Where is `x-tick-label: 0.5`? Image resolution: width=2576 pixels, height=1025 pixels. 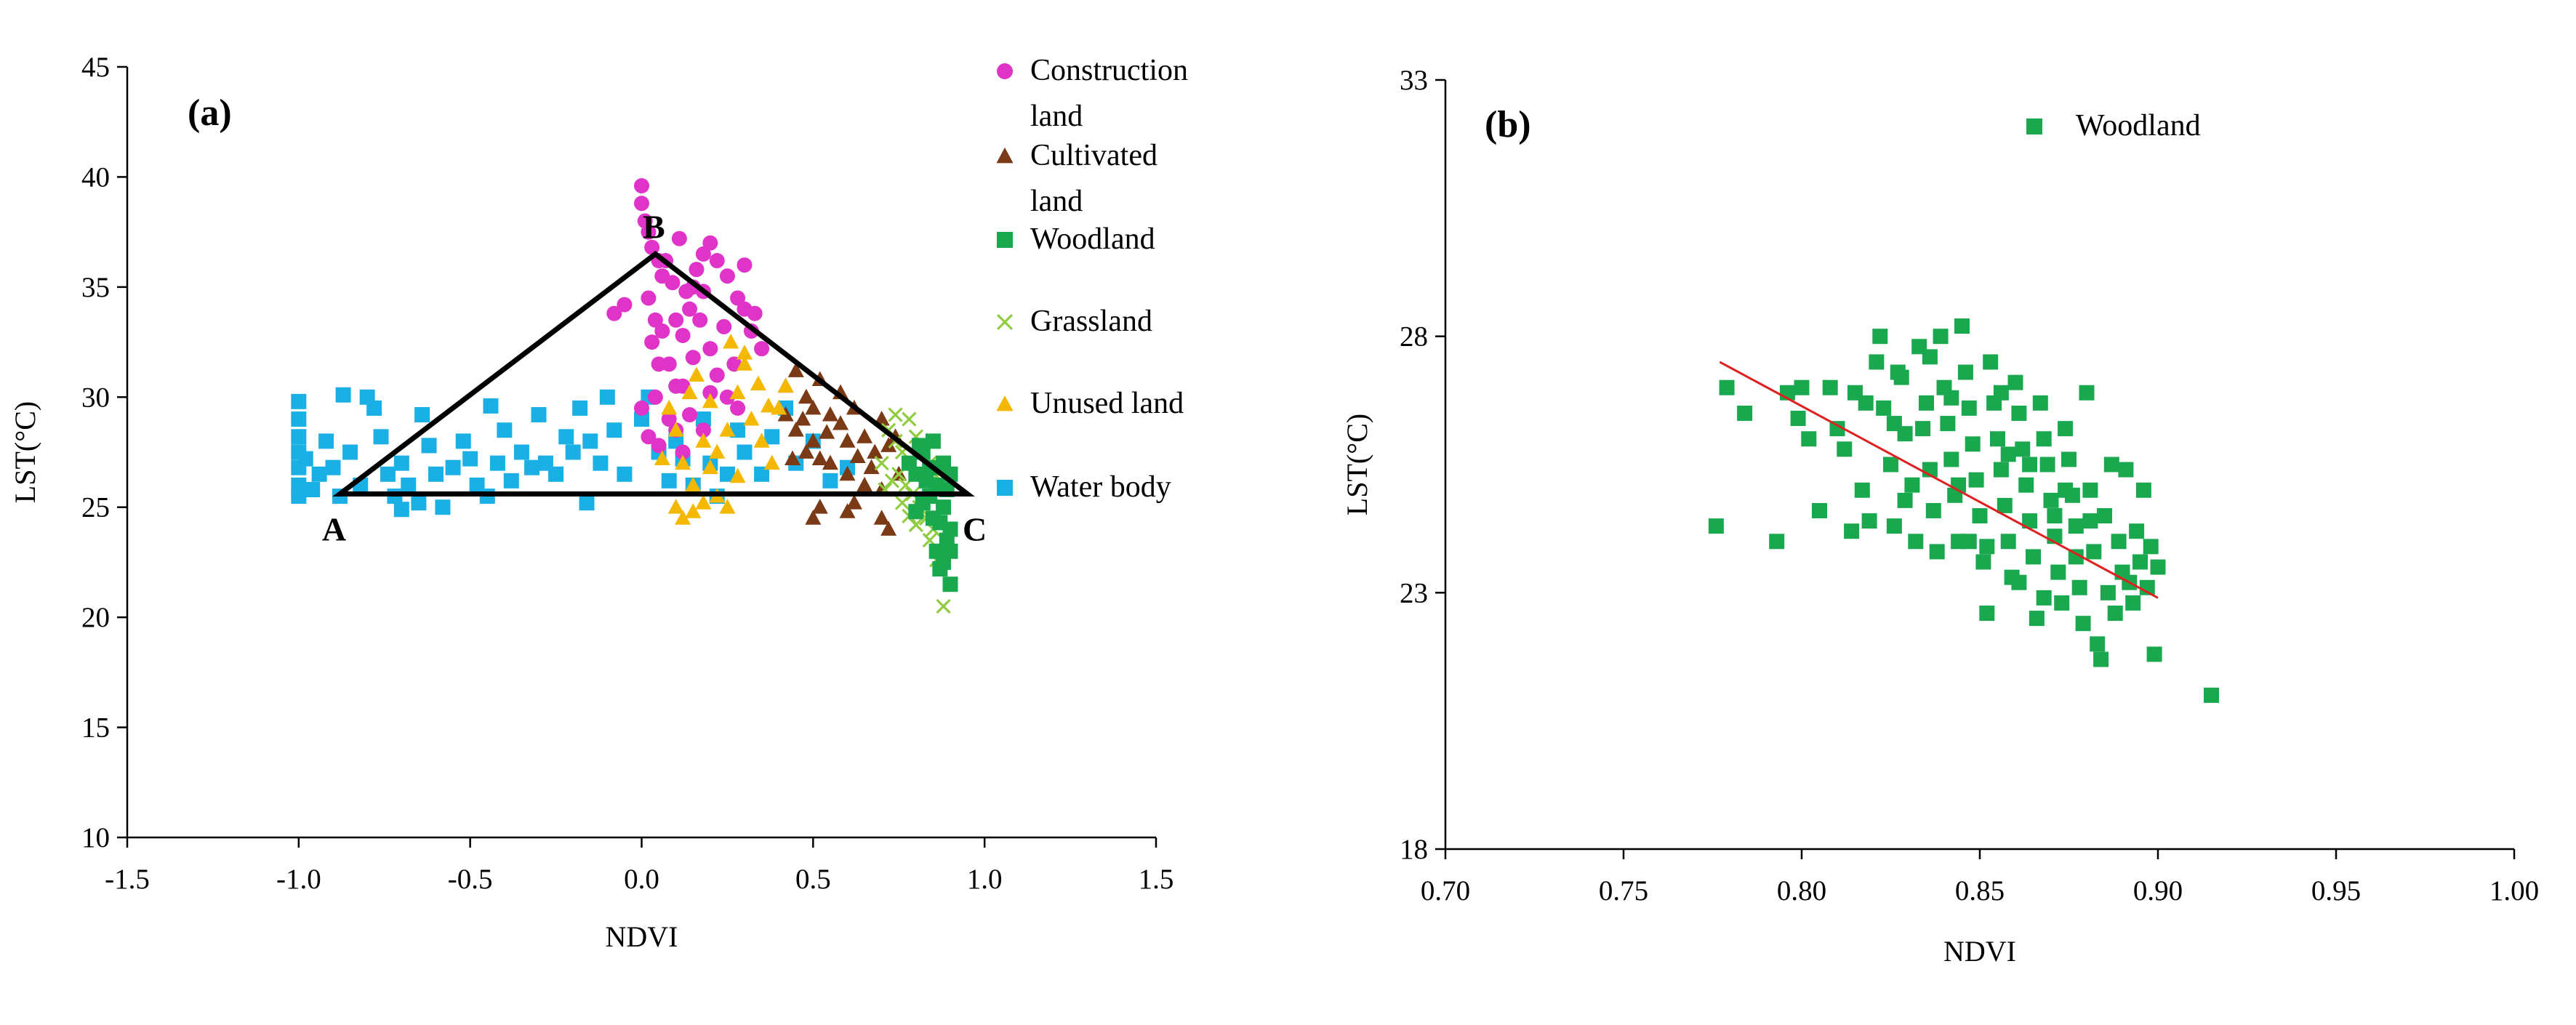
x-tick-label: 0.5 is located at coordinates (813, 879).